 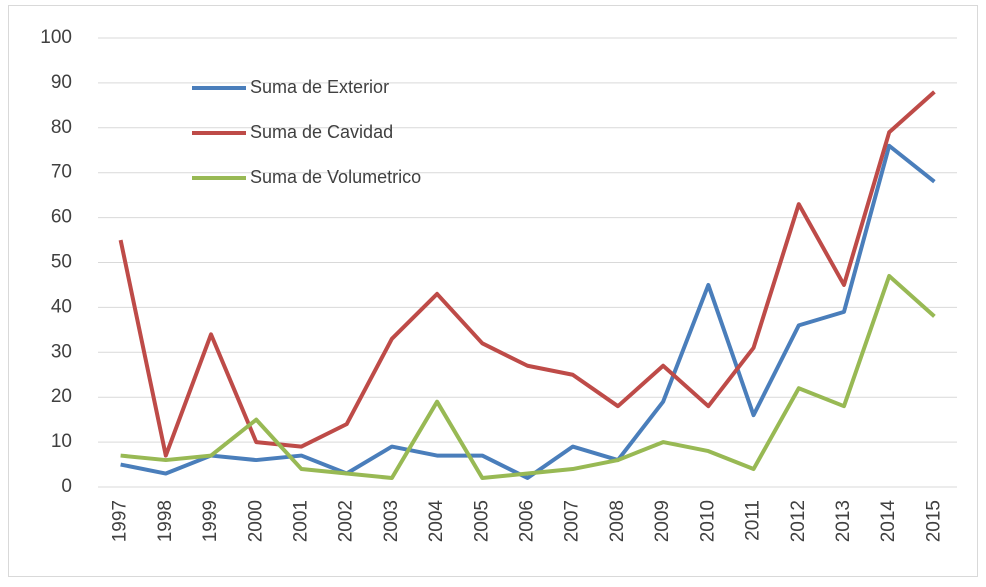 What do you see at coordinates (933, 521) in the screenshot?
I see `x-tick-label: 2015` at bounding box center [933, 521].